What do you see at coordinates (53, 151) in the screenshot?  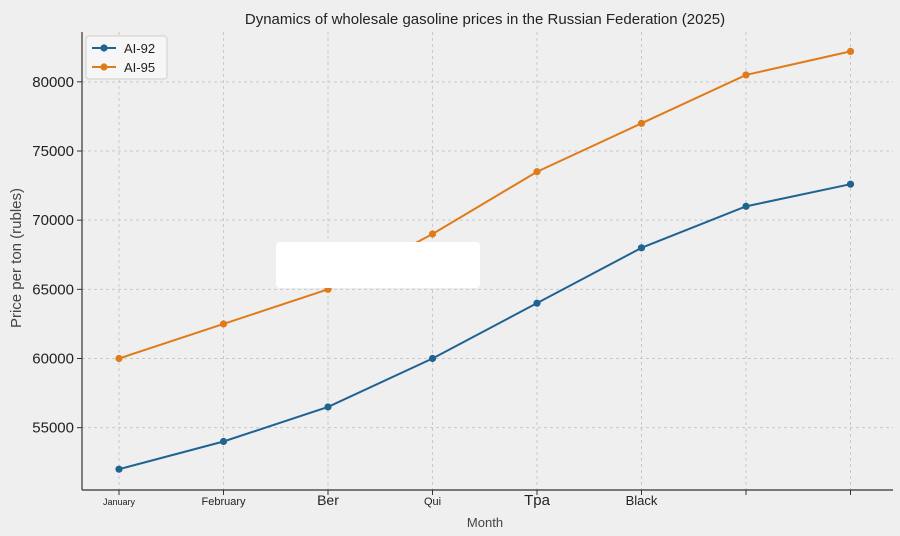 I see `y-tick-label: 75000` at bounding box center [53, 151].